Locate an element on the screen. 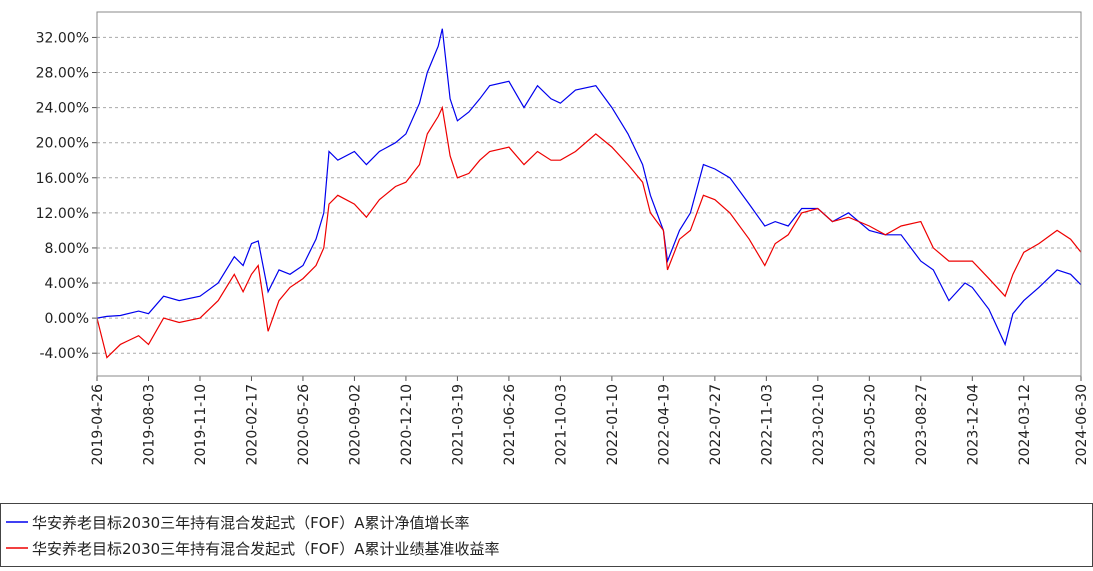  x-tick-label: 2021-06-26 is located at coordinates (510, 424).